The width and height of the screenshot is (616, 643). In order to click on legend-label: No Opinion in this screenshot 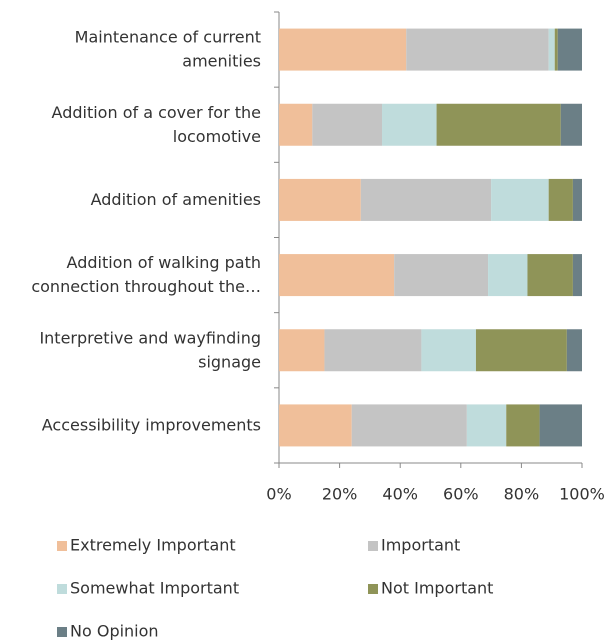, I will do `click(114, 631)`.